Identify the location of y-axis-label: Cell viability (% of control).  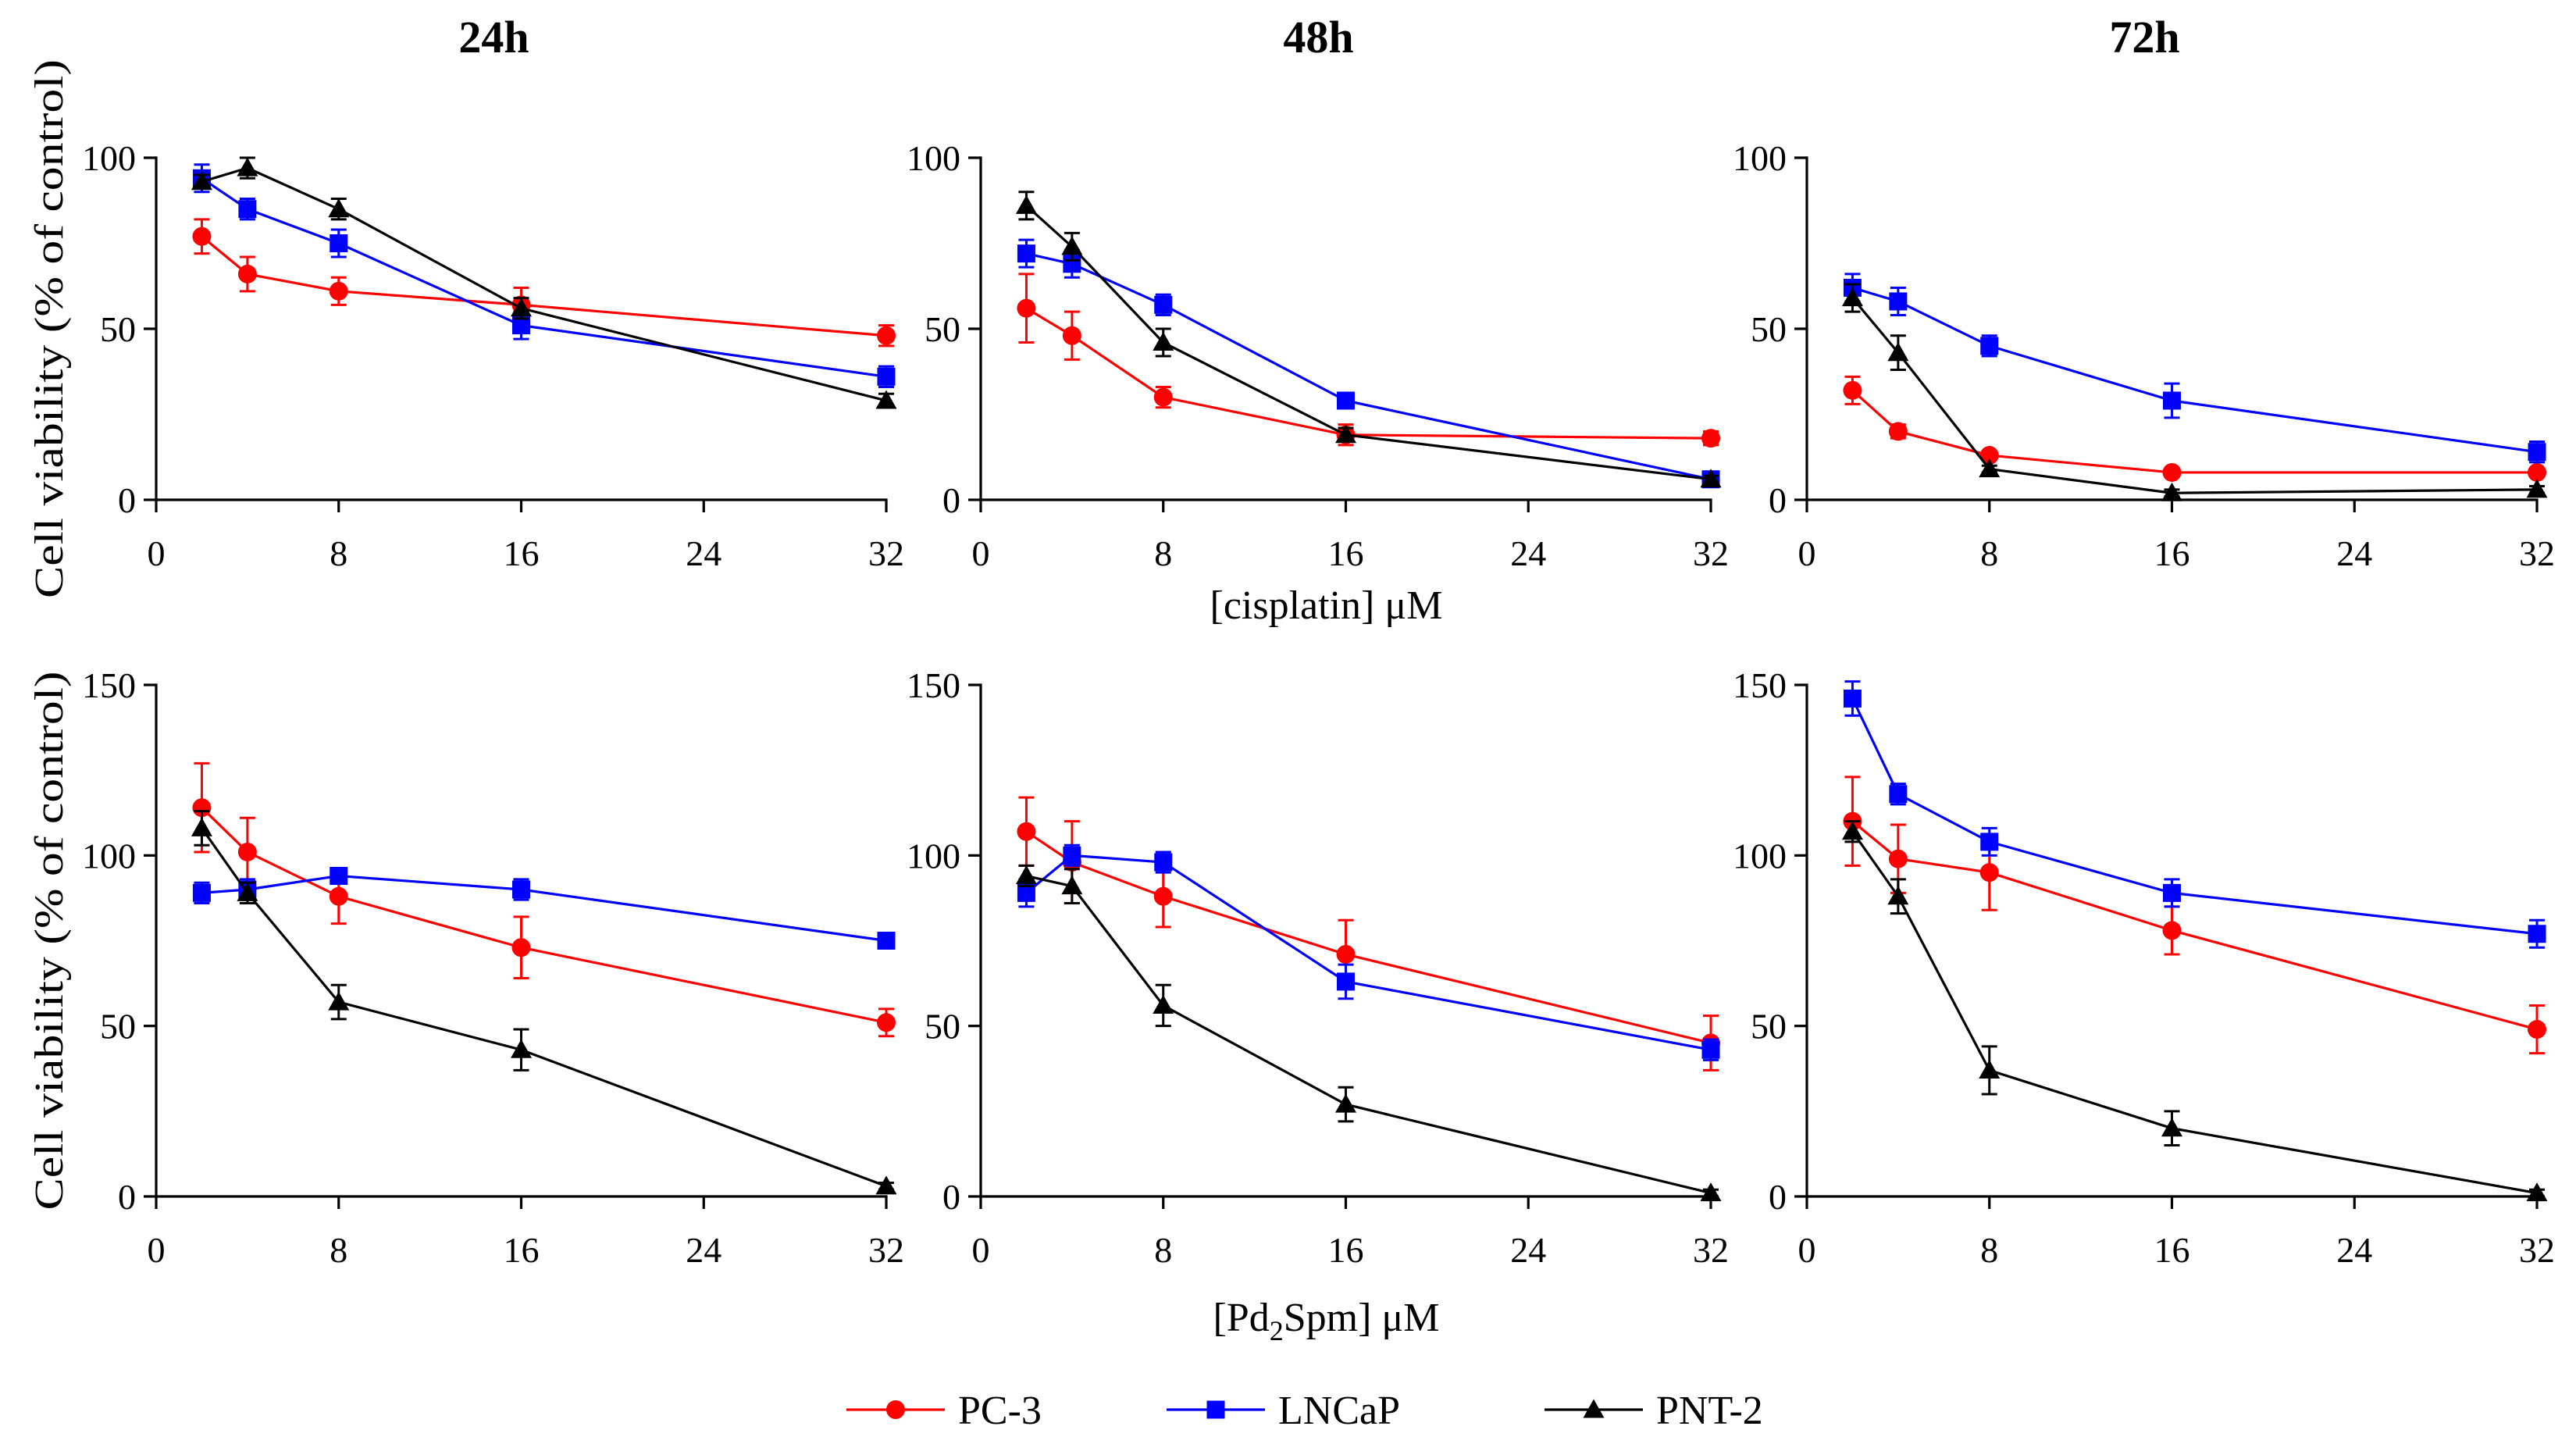
(49, 941).